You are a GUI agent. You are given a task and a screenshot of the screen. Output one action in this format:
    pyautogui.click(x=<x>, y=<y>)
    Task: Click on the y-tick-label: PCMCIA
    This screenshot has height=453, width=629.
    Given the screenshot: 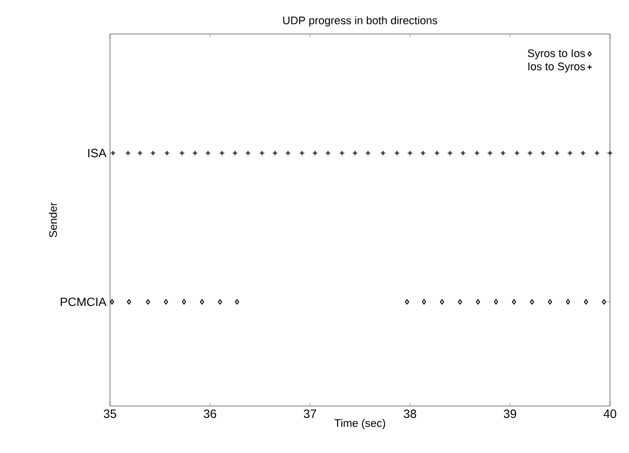 What is the action you would take?
    pyautogui.click(x=83, y=302)
    